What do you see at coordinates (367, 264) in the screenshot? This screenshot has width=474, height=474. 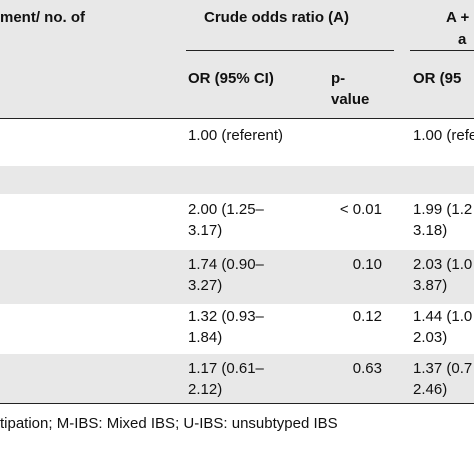 I see `row-3-p-value: 0.10` at bounding box center [367, 264].